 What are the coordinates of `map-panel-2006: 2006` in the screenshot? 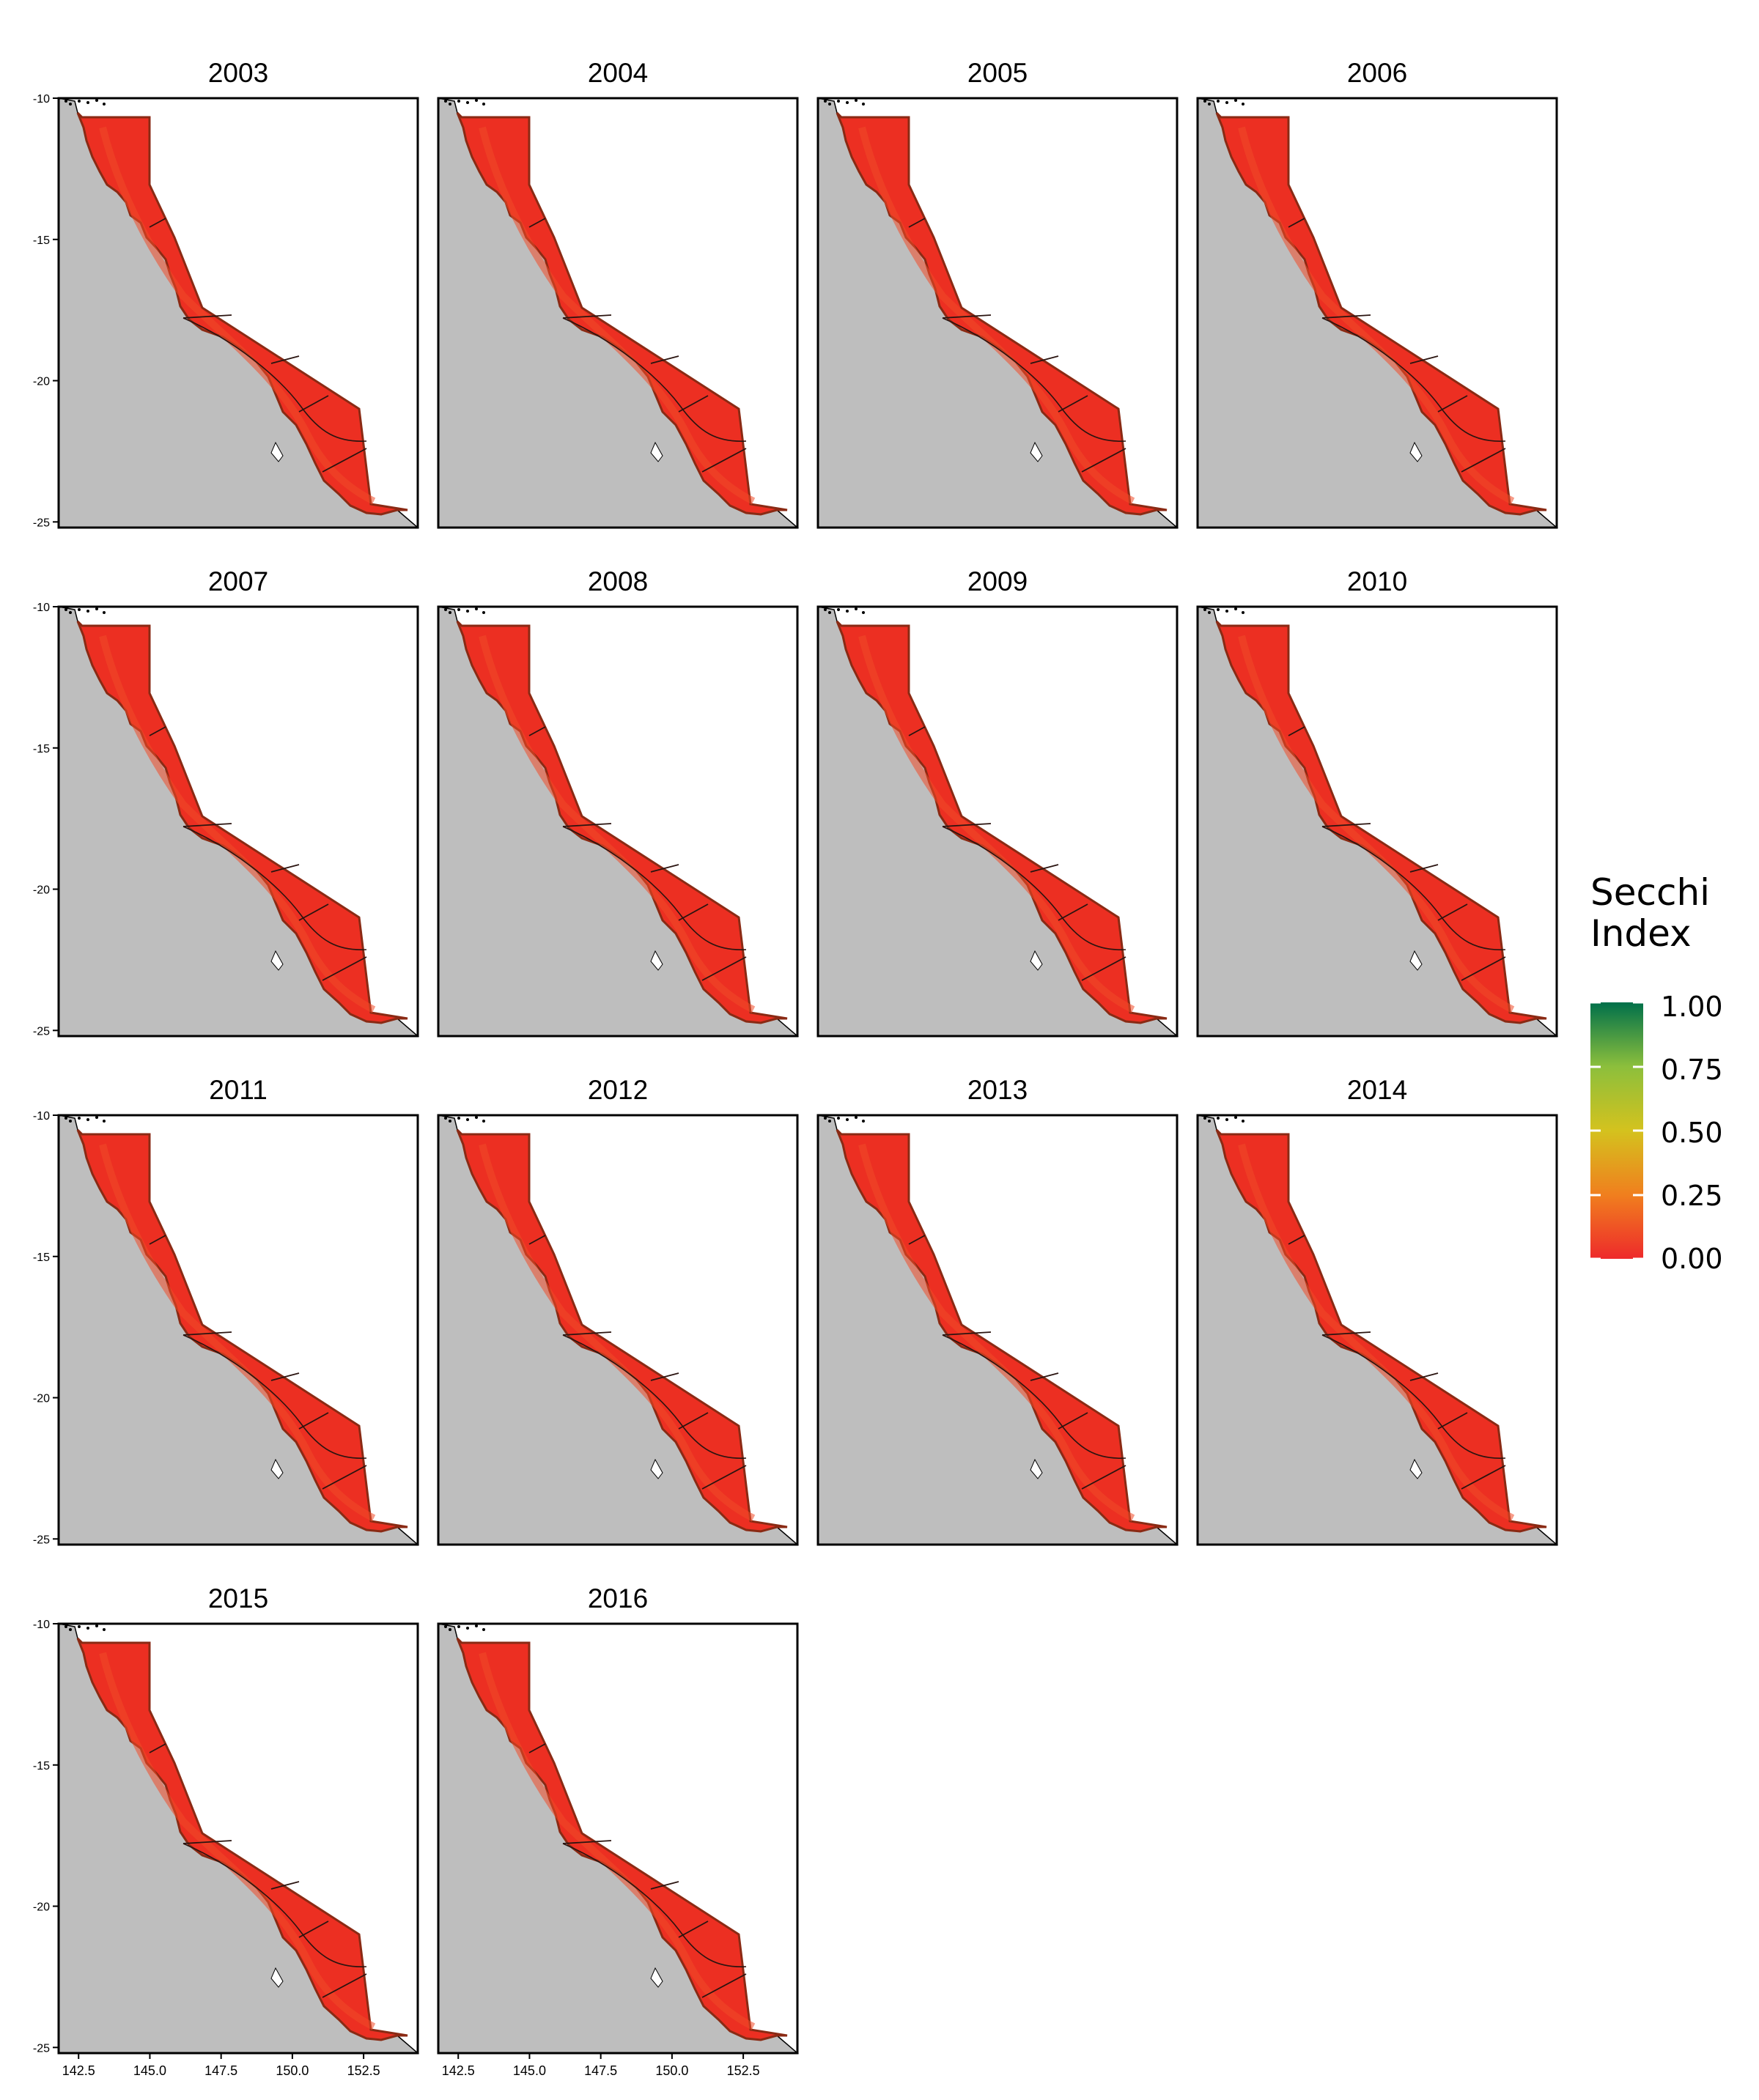 It's located at (1377, 293).